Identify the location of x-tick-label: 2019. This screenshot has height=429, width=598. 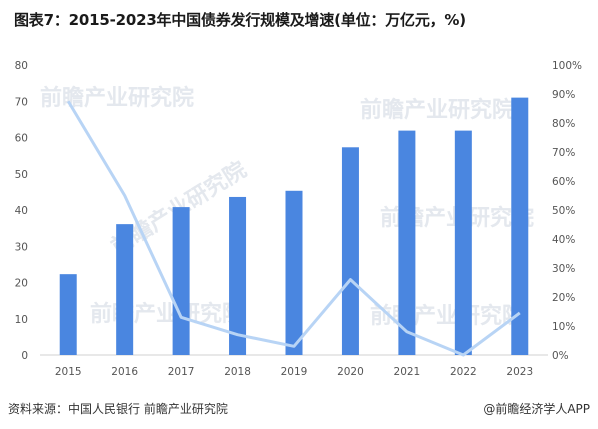
(294, 372).